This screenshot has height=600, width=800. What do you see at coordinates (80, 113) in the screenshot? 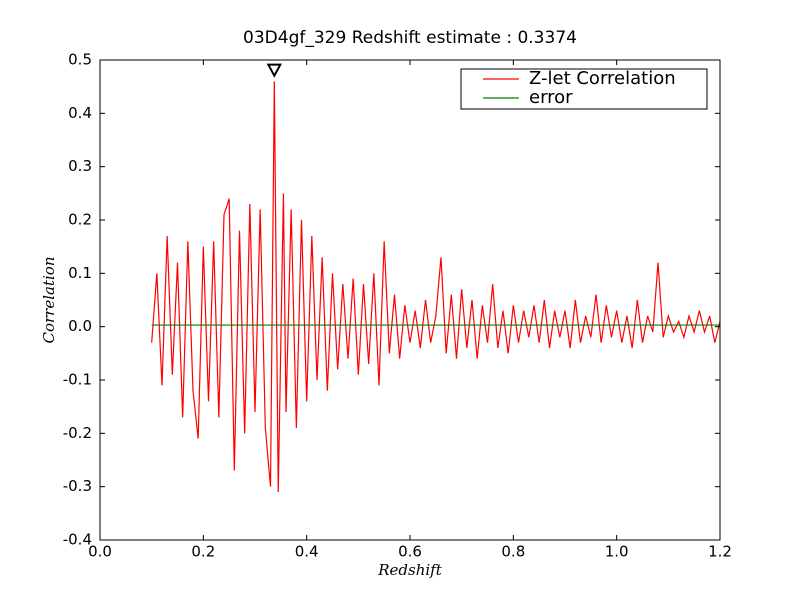
I see `y-tick-label: 0.4` at bounding box center [80, 113].